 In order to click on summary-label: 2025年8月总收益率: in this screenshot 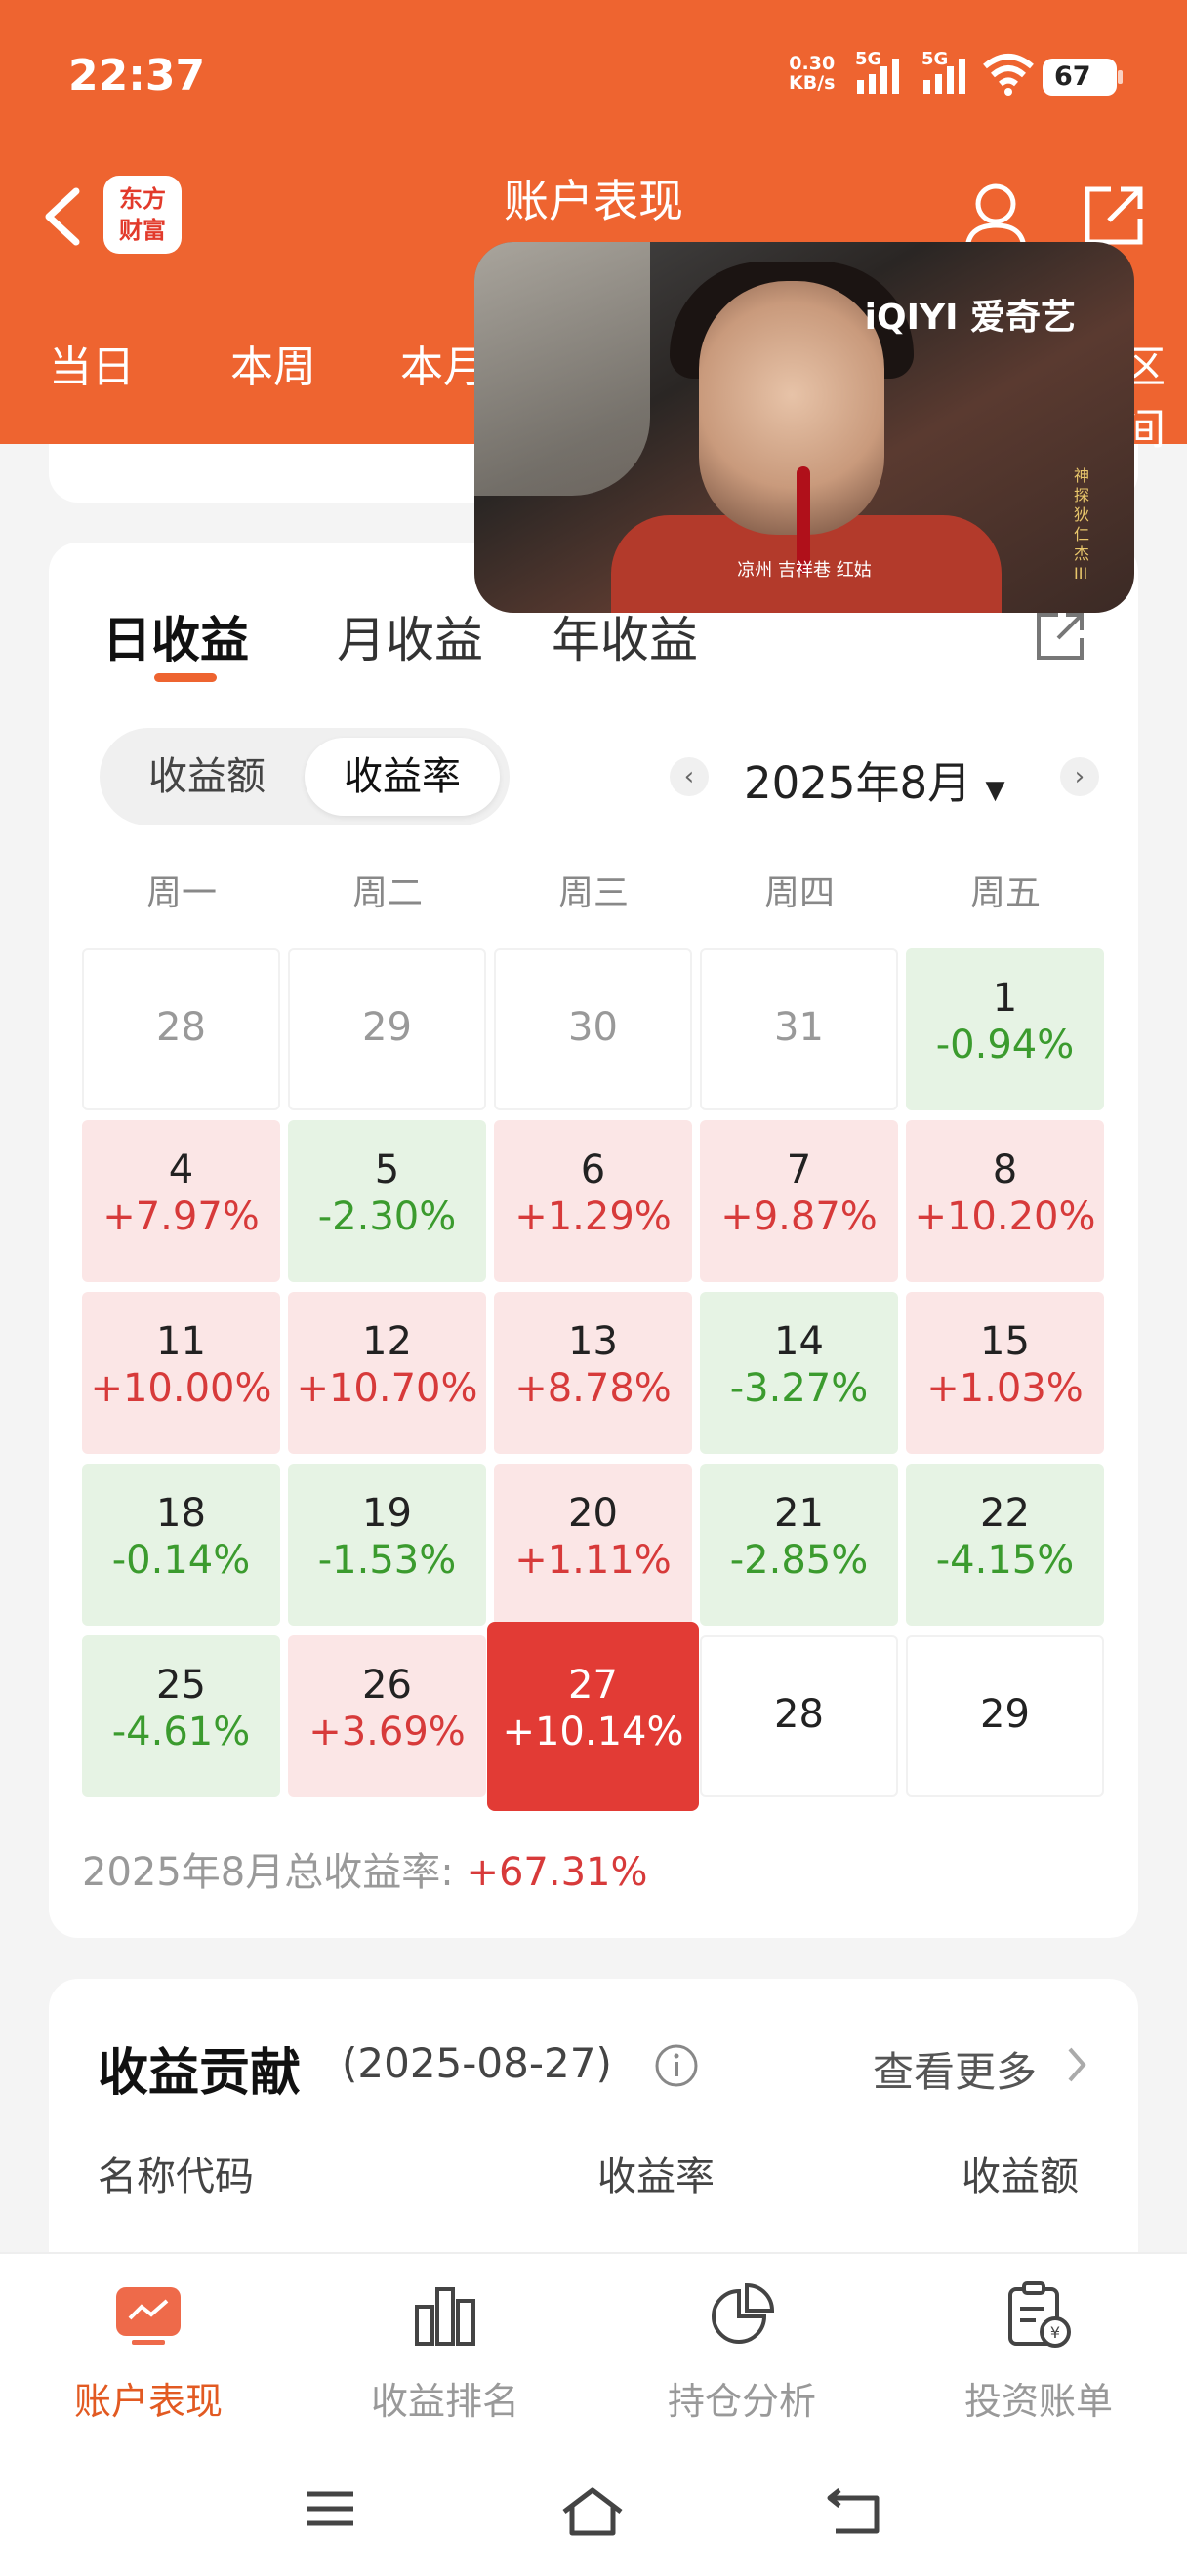, I will do `click(274, 1872)`.